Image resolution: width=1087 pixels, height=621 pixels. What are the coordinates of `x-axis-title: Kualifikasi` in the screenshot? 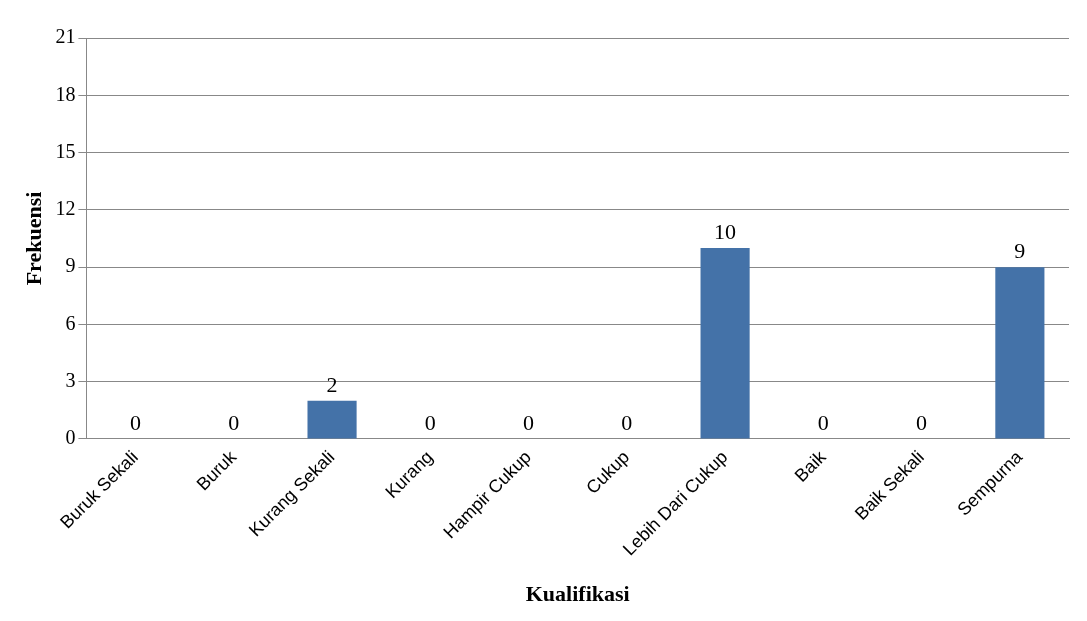 It's located at (577, 594).